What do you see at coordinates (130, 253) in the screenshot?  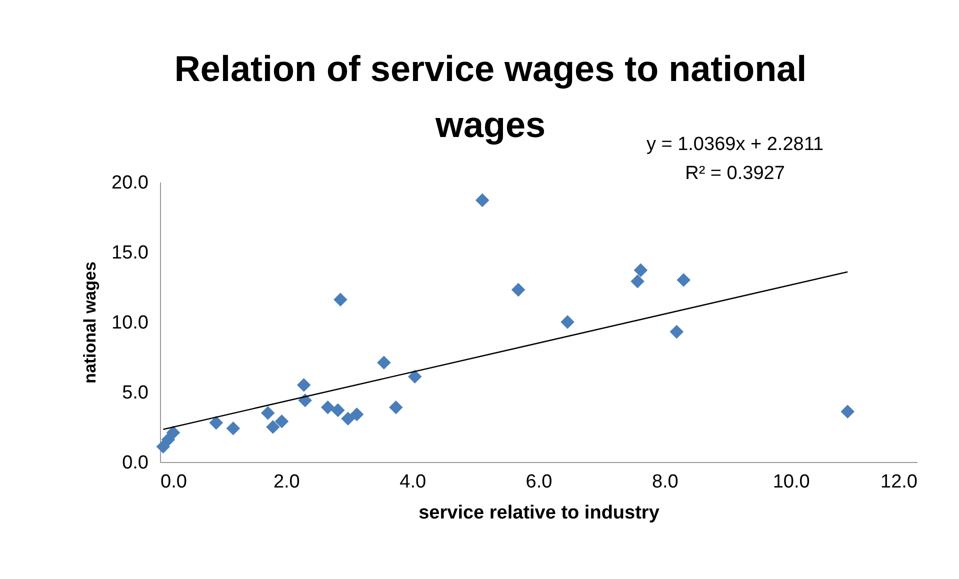 I see `y-tick-label: 15.0` at bounding box center [130, 253].